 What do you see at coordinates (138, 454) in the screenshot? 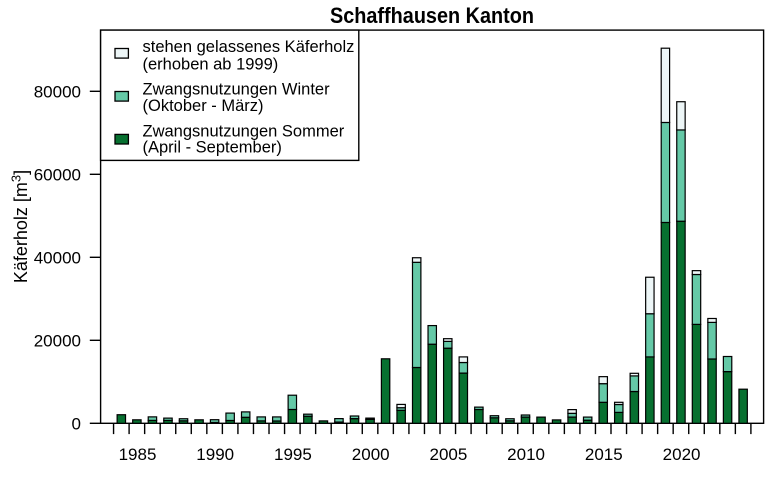
I see `svg-text: 1985` at bounding box center [138, 454].